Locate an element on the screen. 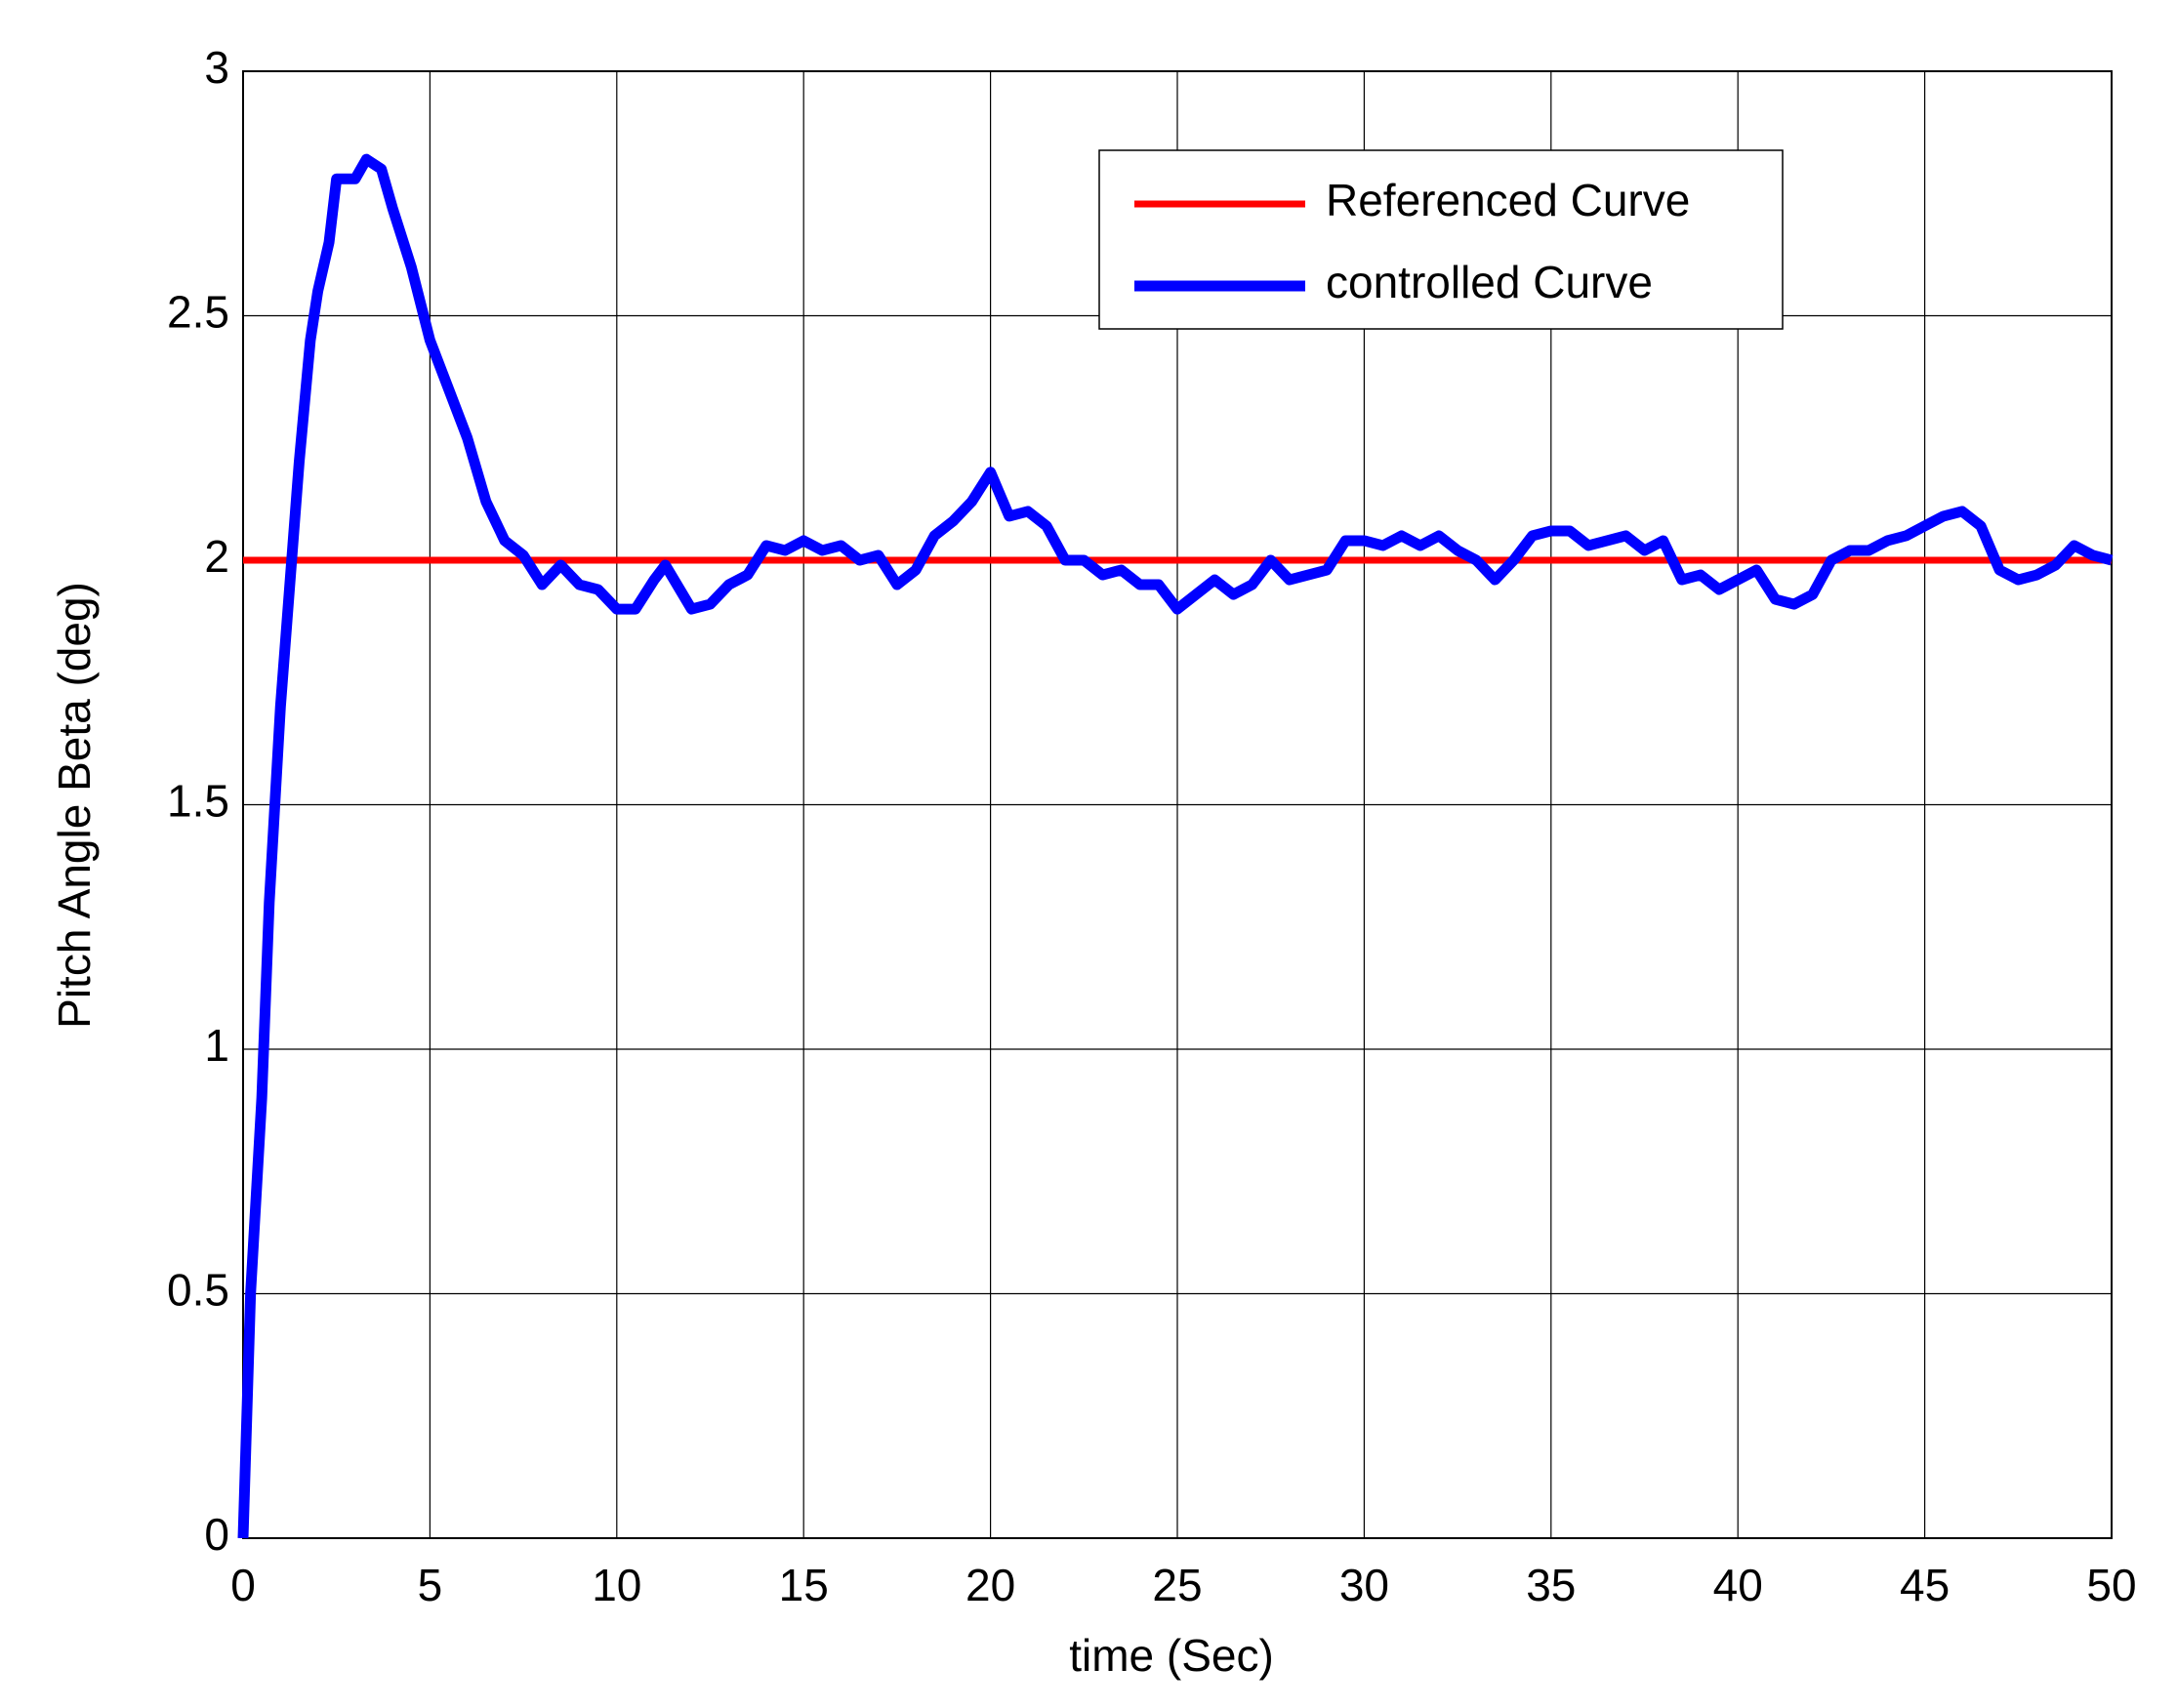 The image size is (2177, 1708). x-tick-label: 45 is located at coordinates (1925, 1585).